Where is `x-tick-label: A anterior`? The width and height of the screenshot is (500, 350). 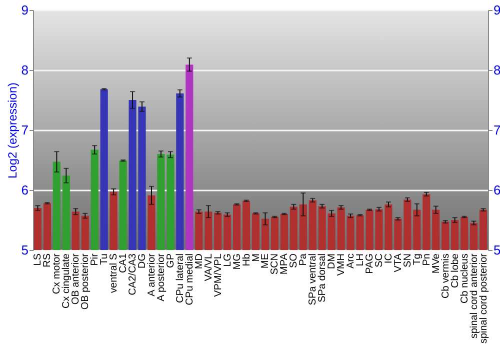 x-tick-label: A anterior is located at coordinates (152, 274).